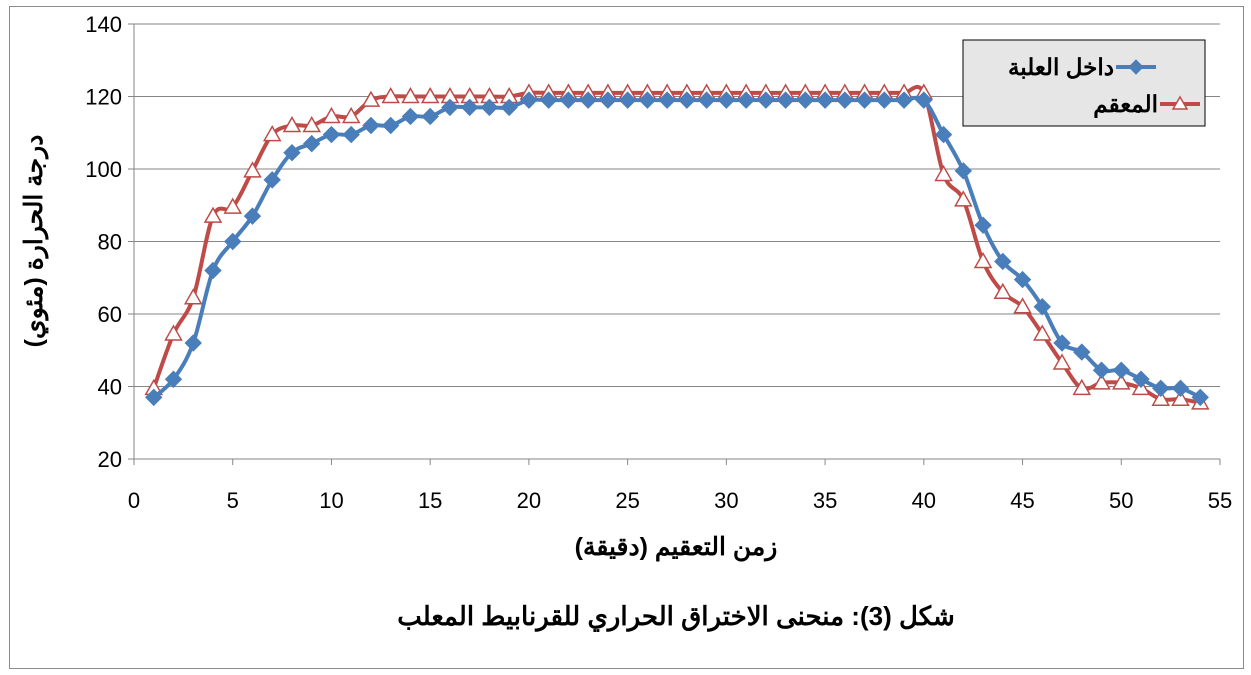 The image size is (1251, 675). Describe the element at coordinates (134, 500) in the screenshot. I see `x-tick-label: 0` at that location.